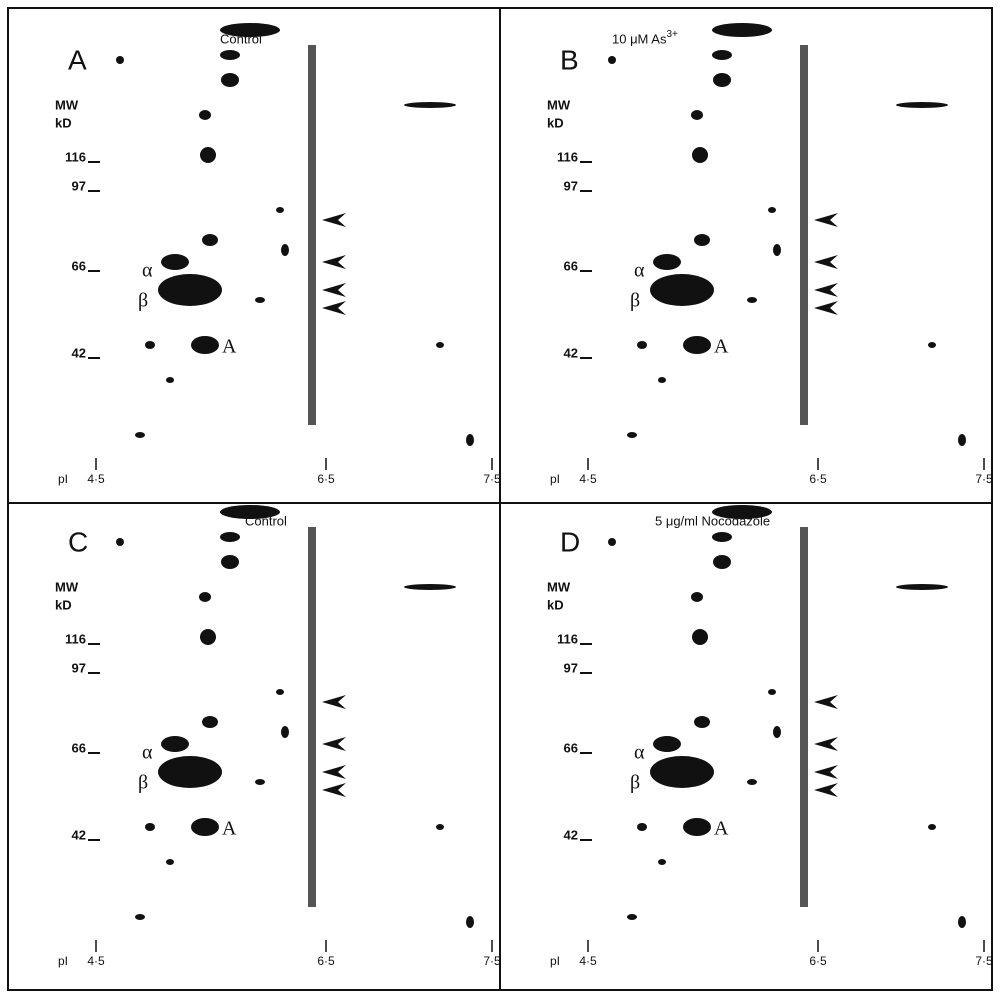 This screenshot has width=1001, height=1000. Describe the element at coordinates (67, 104) in the screenshot. I see `mw-header: MW` at that location.